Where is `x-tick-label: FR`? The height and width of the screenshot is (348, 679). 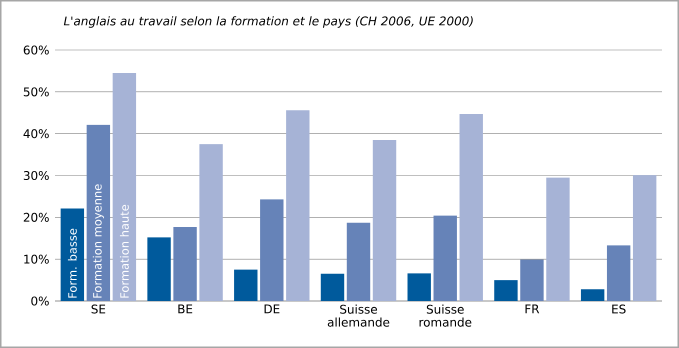 x-tick-label: FR is located at coordinates (533, 309).